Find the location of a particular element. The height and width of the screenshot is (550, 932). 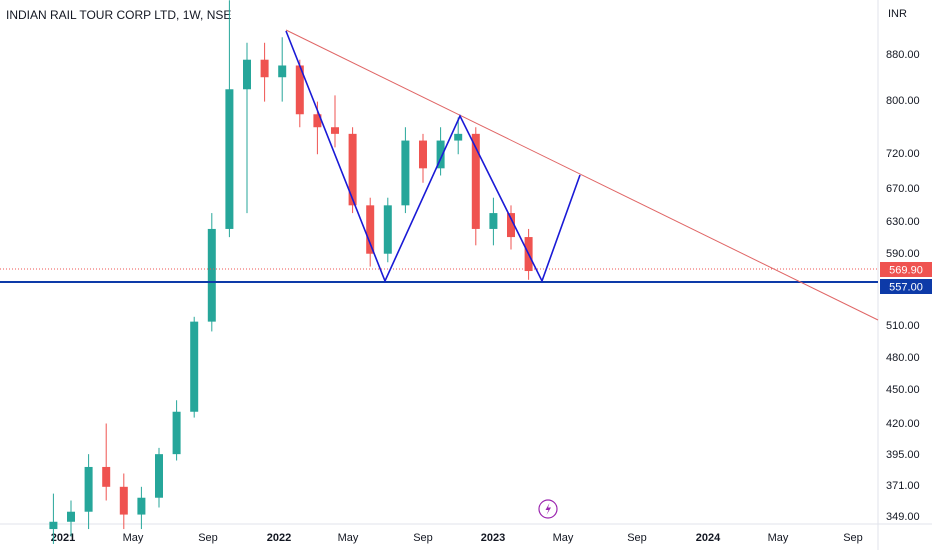

y-tick-label: 349.00 is located at coordinates (903, 517).